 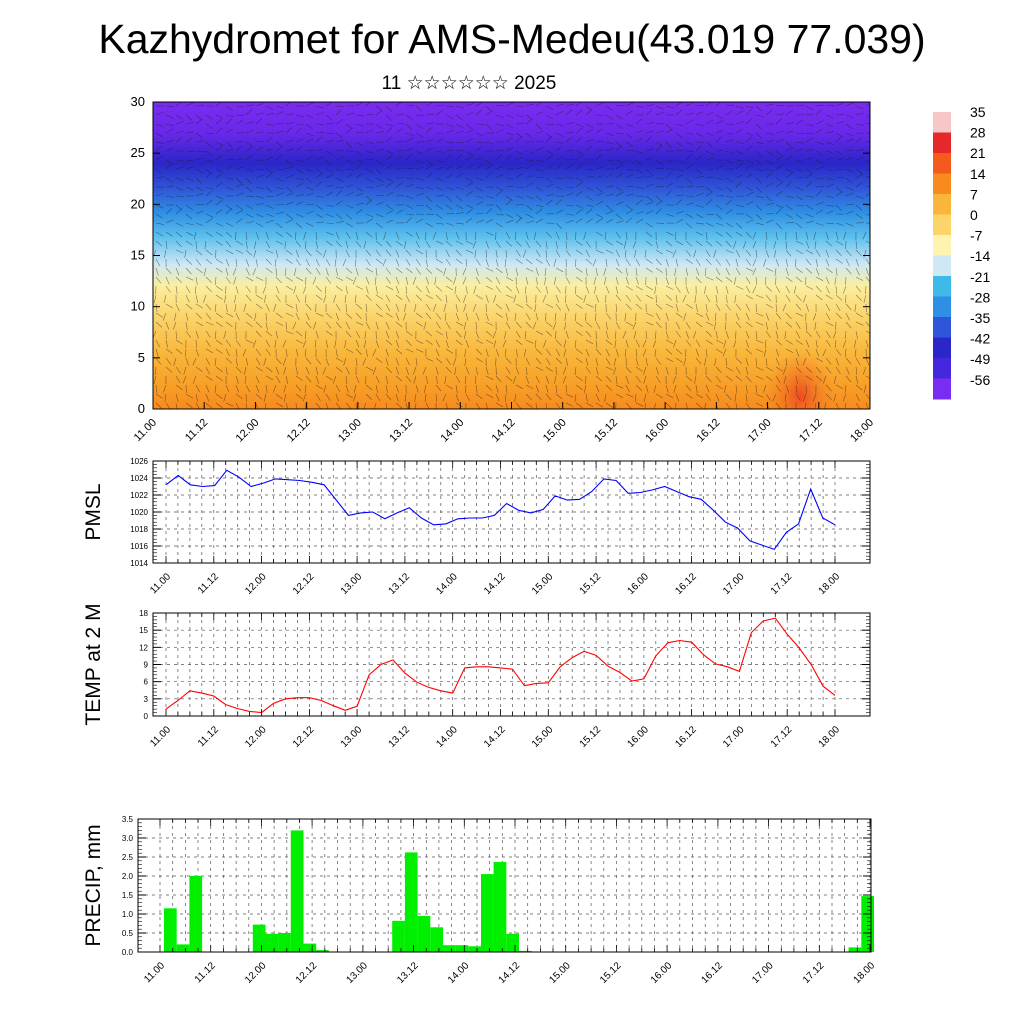 What do you see at coordinates (543, 584) in the screenshot?
I see `x-tick-label: 15.00` at bounding box center [543, 584].